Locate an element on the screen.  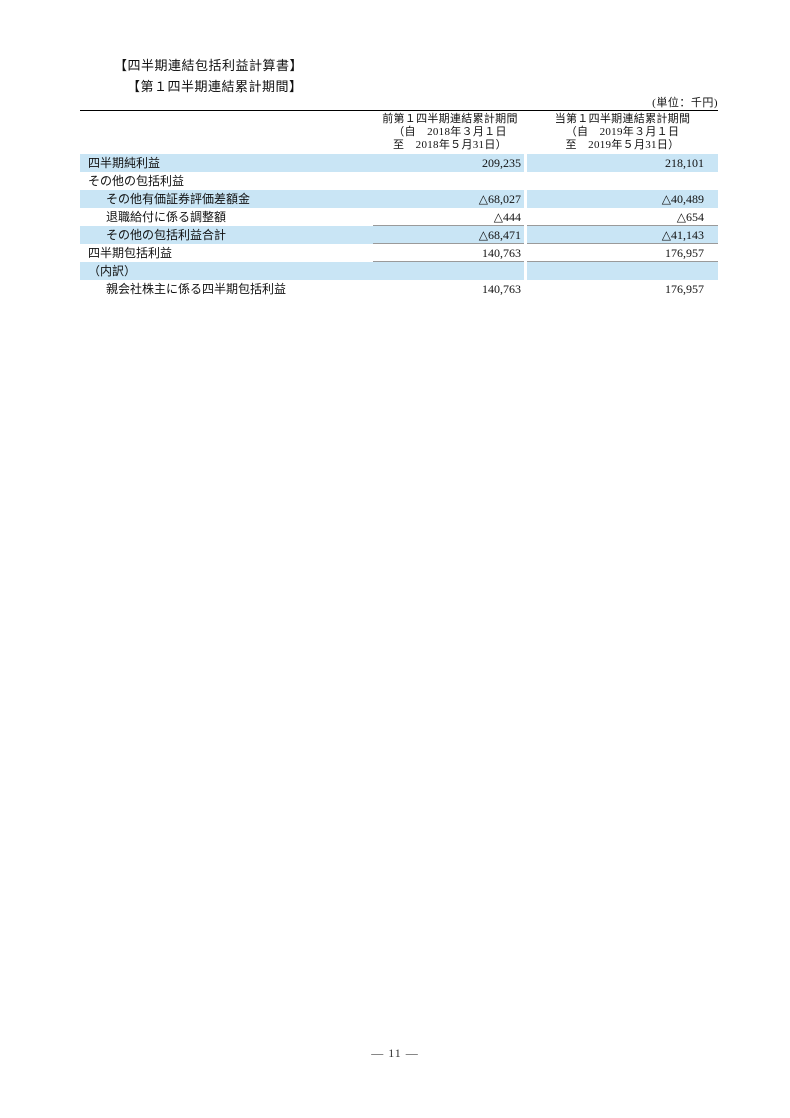
table-row: （内訳） is located at coordinates (399, 271).